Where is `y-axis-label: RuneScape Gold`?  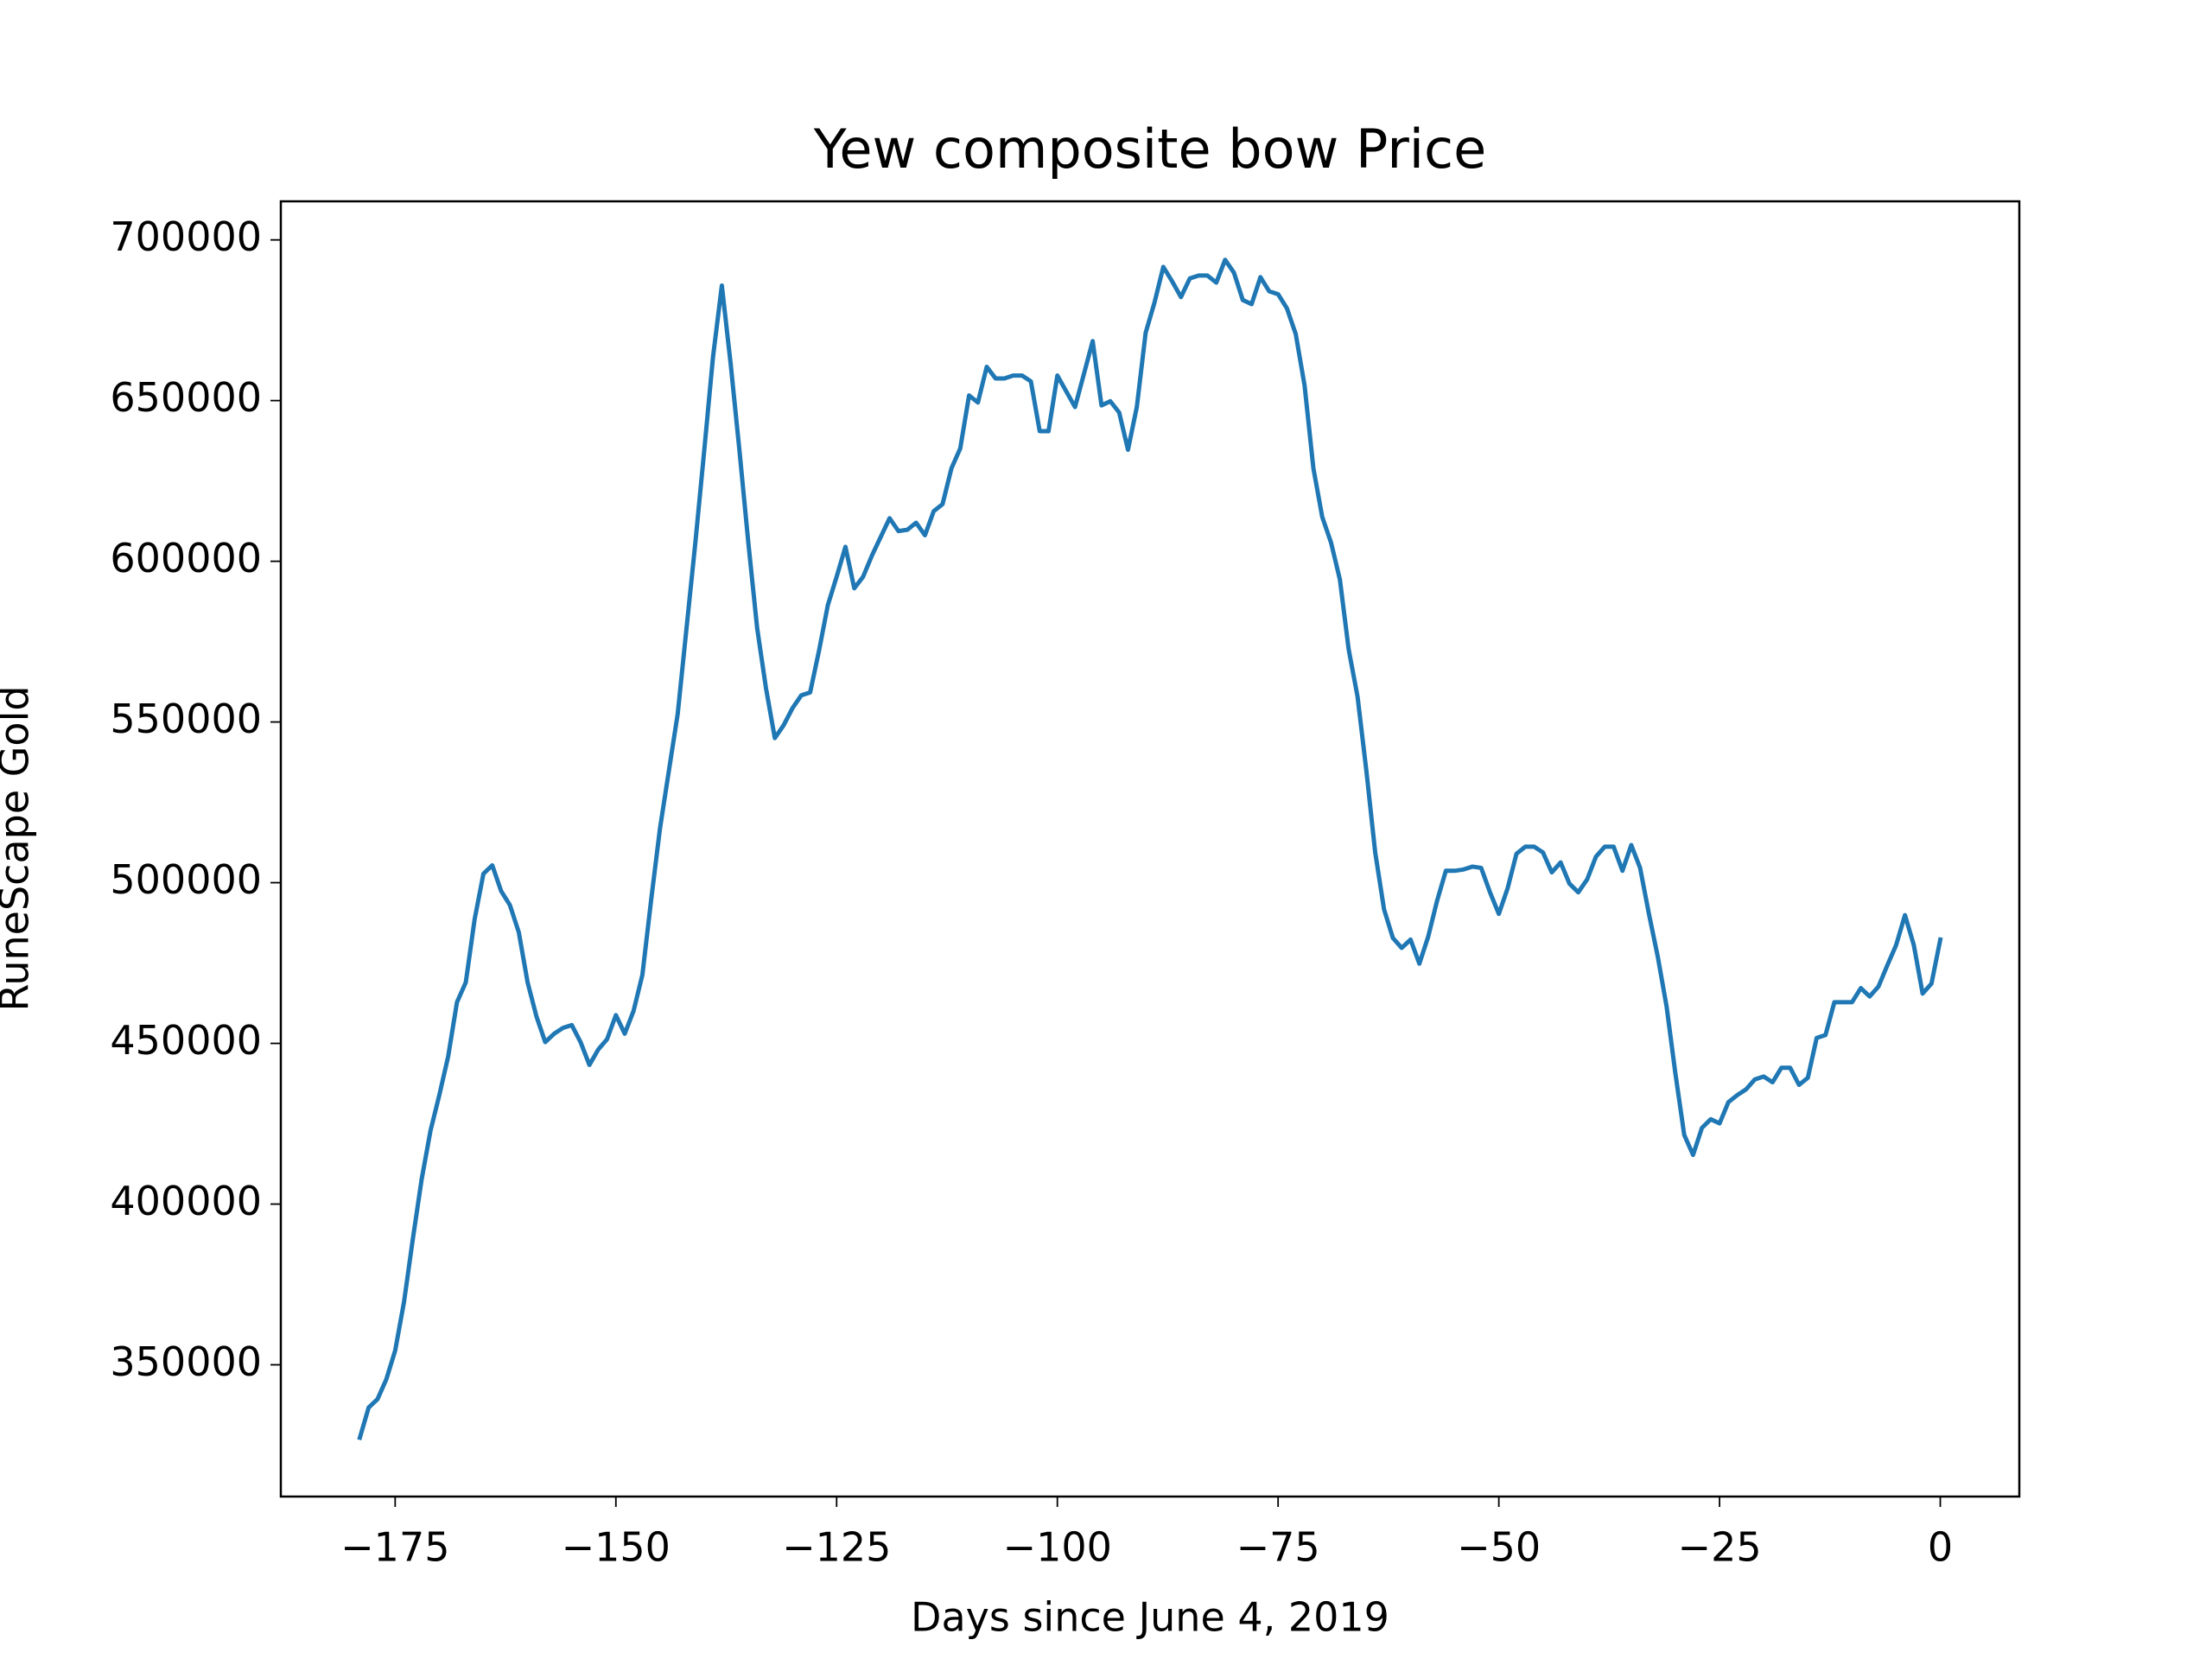
y-axis-label: RuneScape Gold is located at coordinates (19, 848).